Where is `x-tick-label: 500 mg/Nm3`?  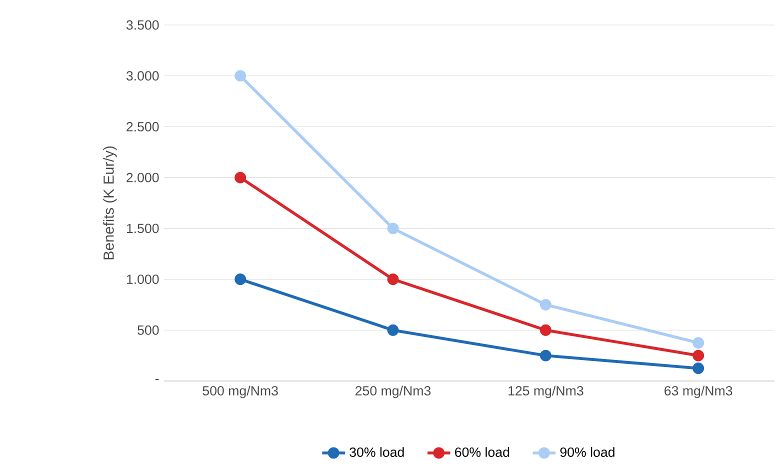
x-tick-label: 500 mg/Nm3 is located at coordinates (240, 392).